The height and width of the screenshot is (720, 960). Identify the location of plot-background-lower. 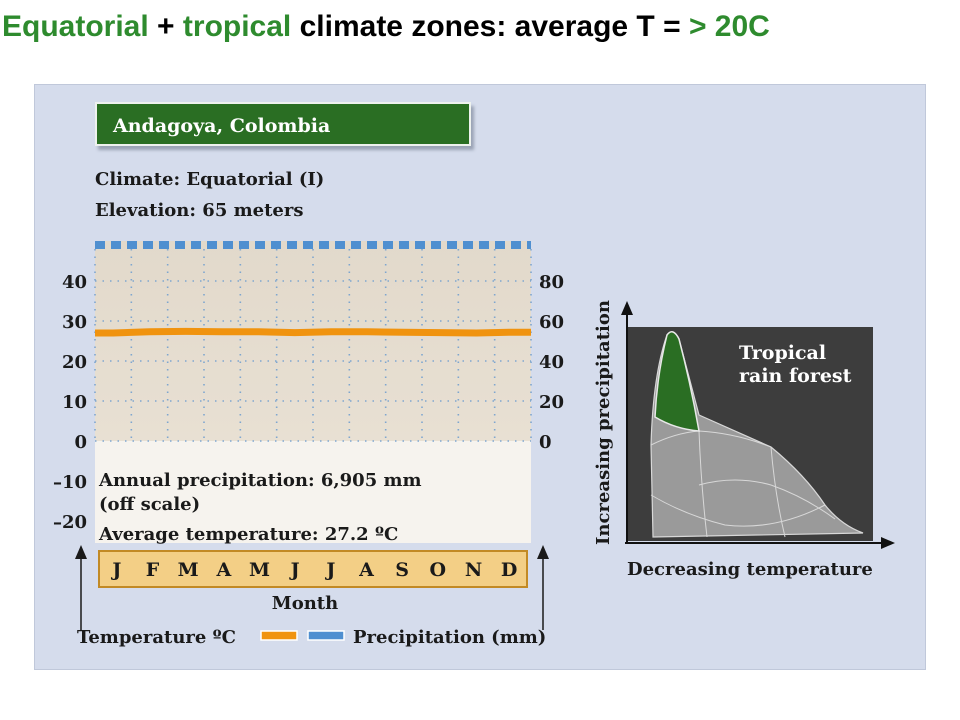
(313, 492).